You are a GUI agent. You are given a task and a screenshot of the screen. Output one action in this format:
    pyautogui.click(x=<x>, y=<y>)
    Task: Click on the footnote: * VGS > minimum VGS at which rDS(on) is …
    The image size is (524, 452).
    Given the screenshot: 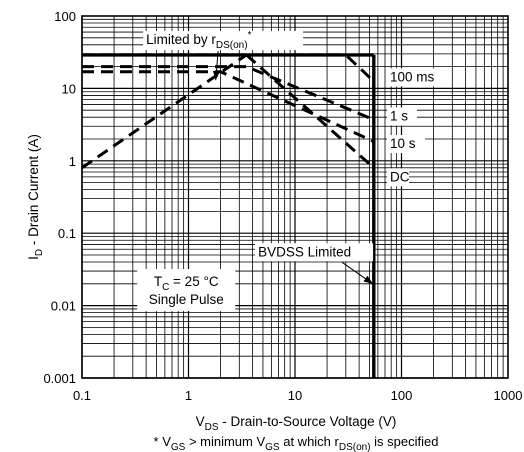 What is the action you would take?
    pyautogui.click(x=296, y=443)
    